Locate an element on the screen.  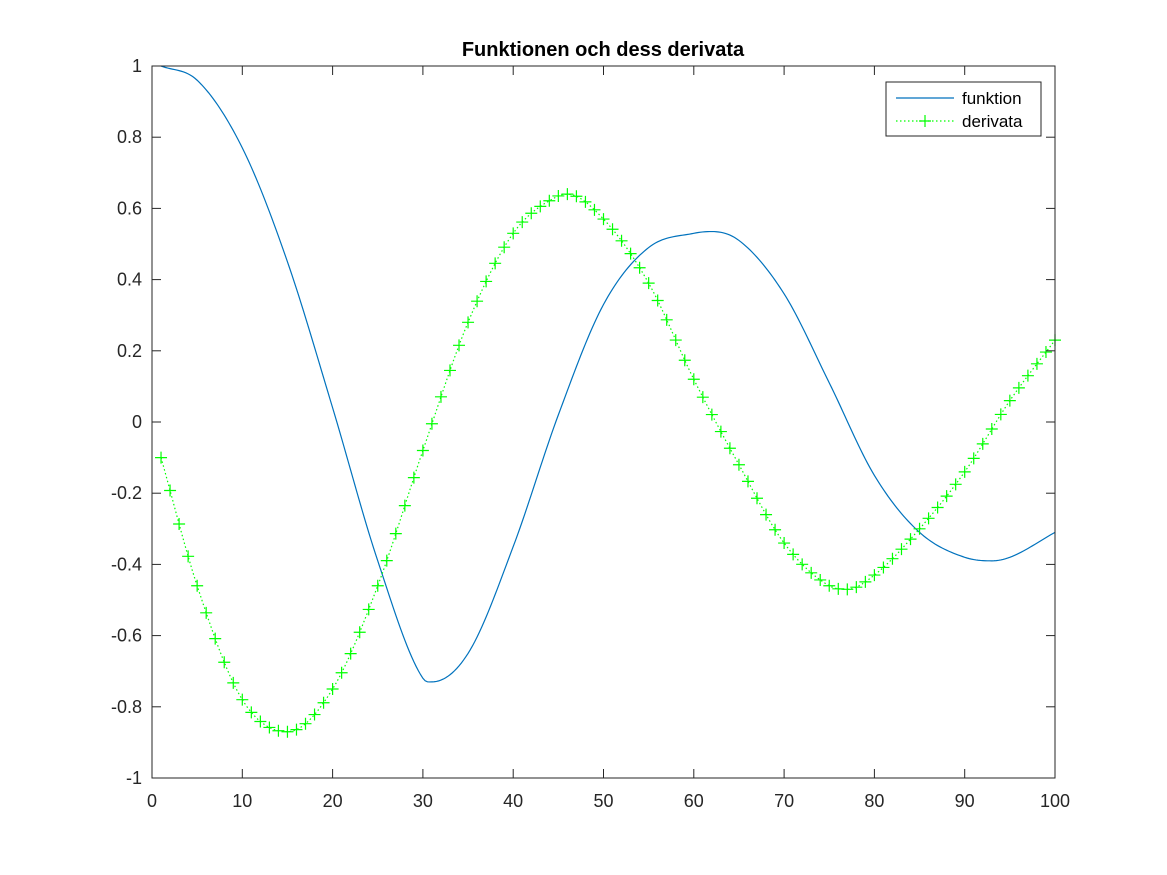
x-tick-label: 40 is located at coordinates (513, 801).